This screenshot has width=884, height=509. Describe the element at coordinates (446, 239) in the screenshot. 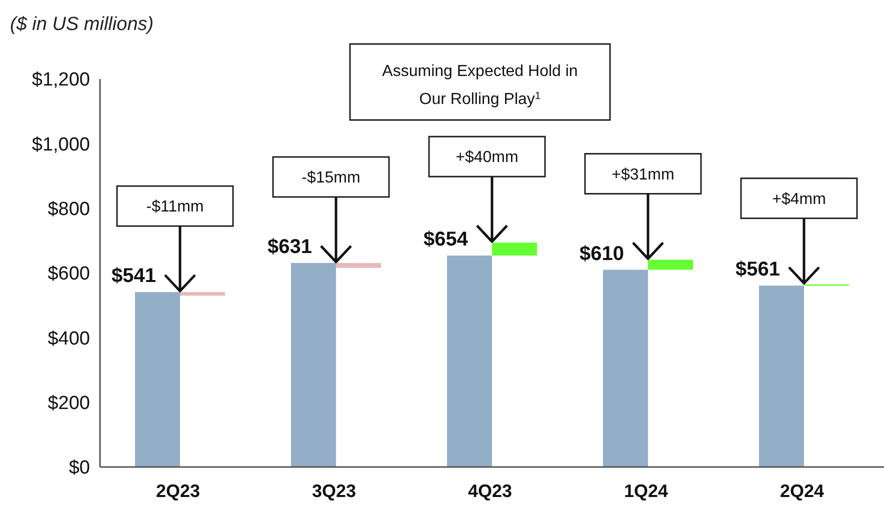

I see `data-label: $654` at that location.